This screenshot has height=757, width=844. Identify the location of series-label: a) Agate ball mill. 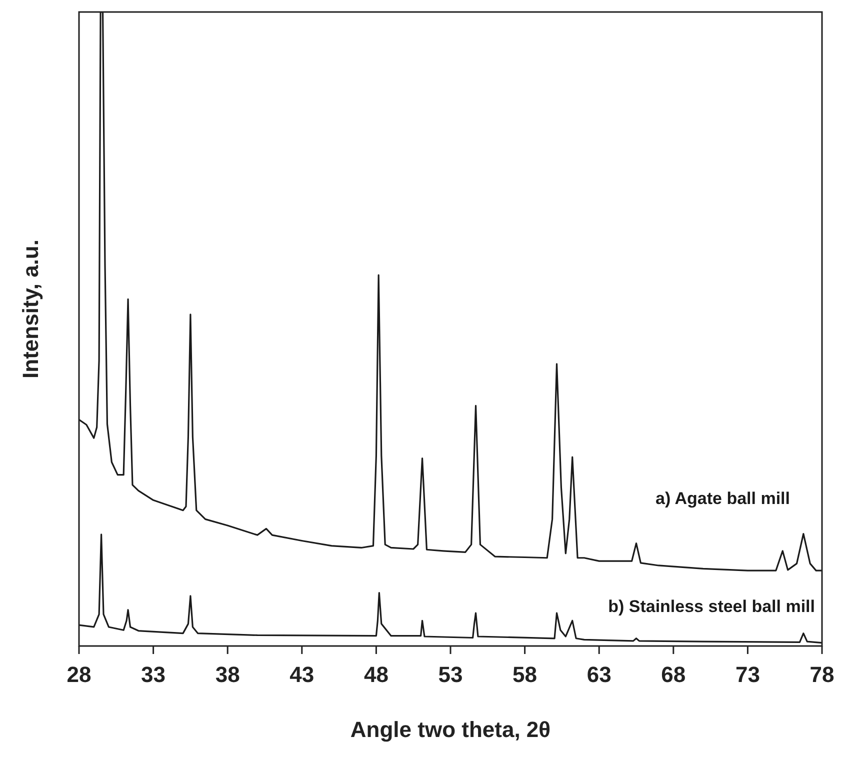
(723, 498).